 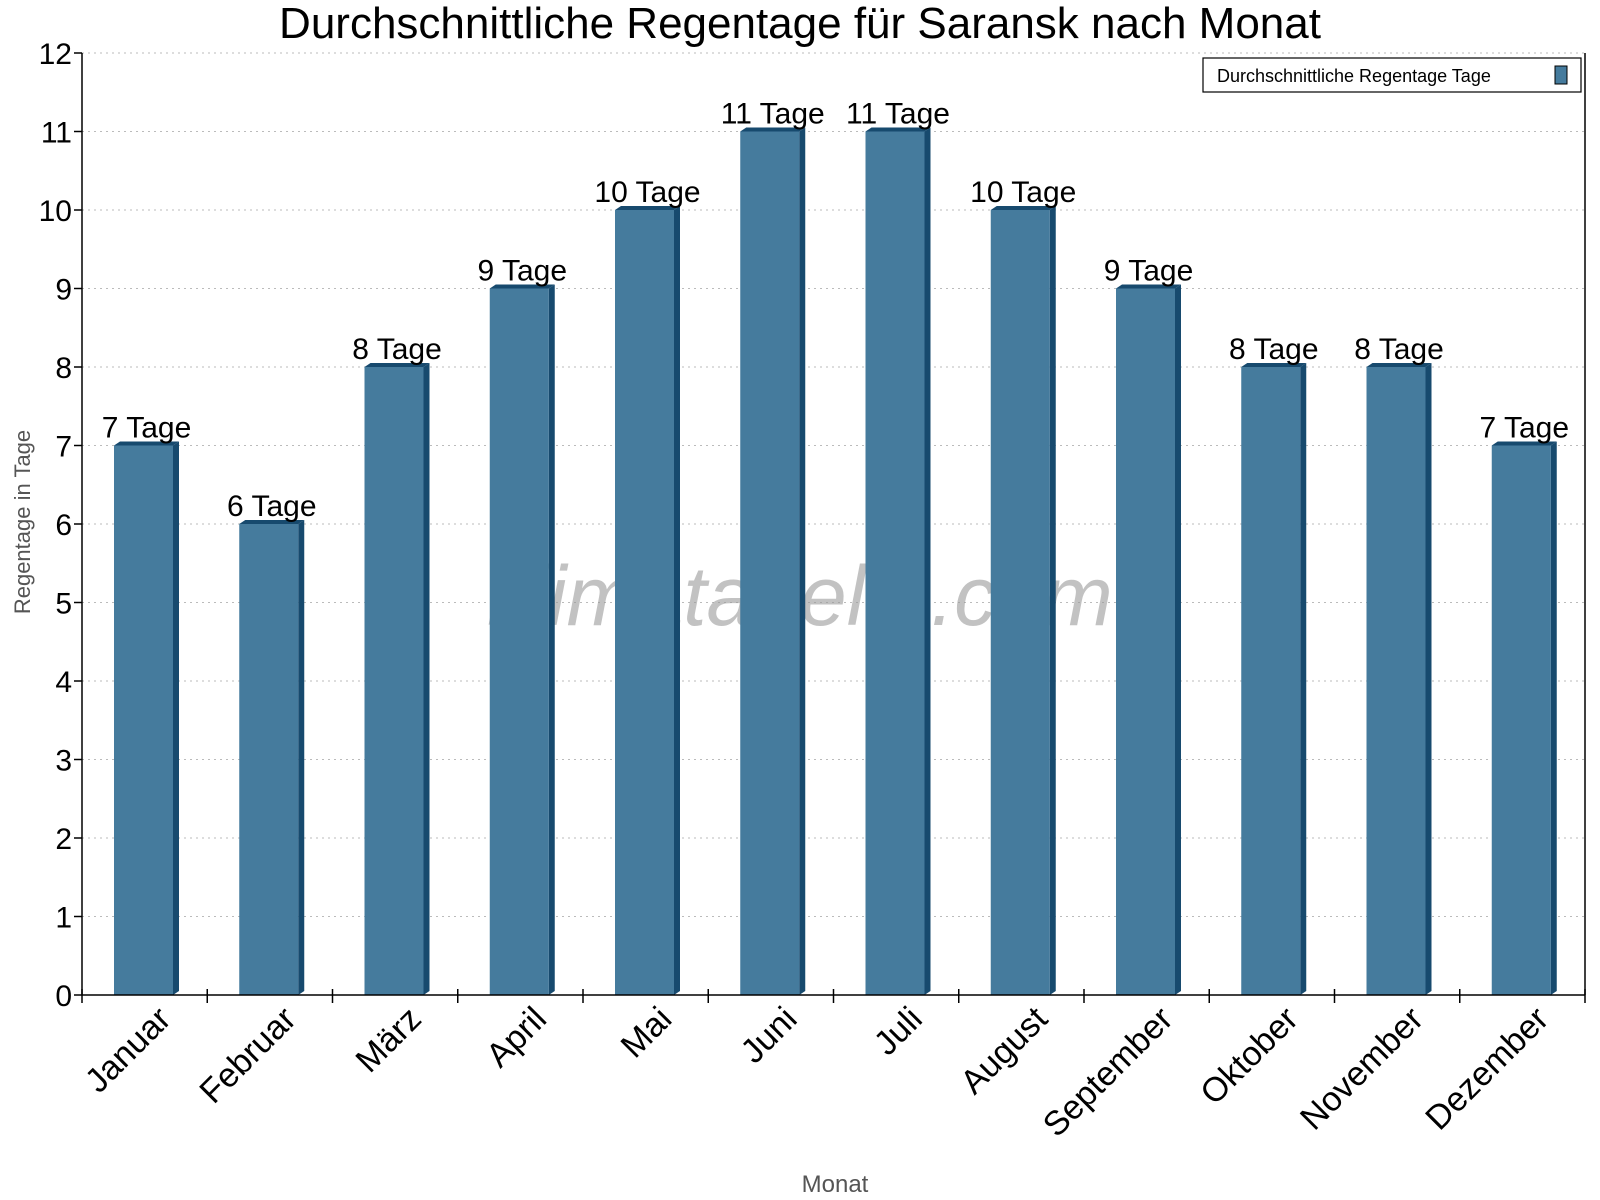 I want to click on x-tick-label: Mai, so click(x=647, y=1033).